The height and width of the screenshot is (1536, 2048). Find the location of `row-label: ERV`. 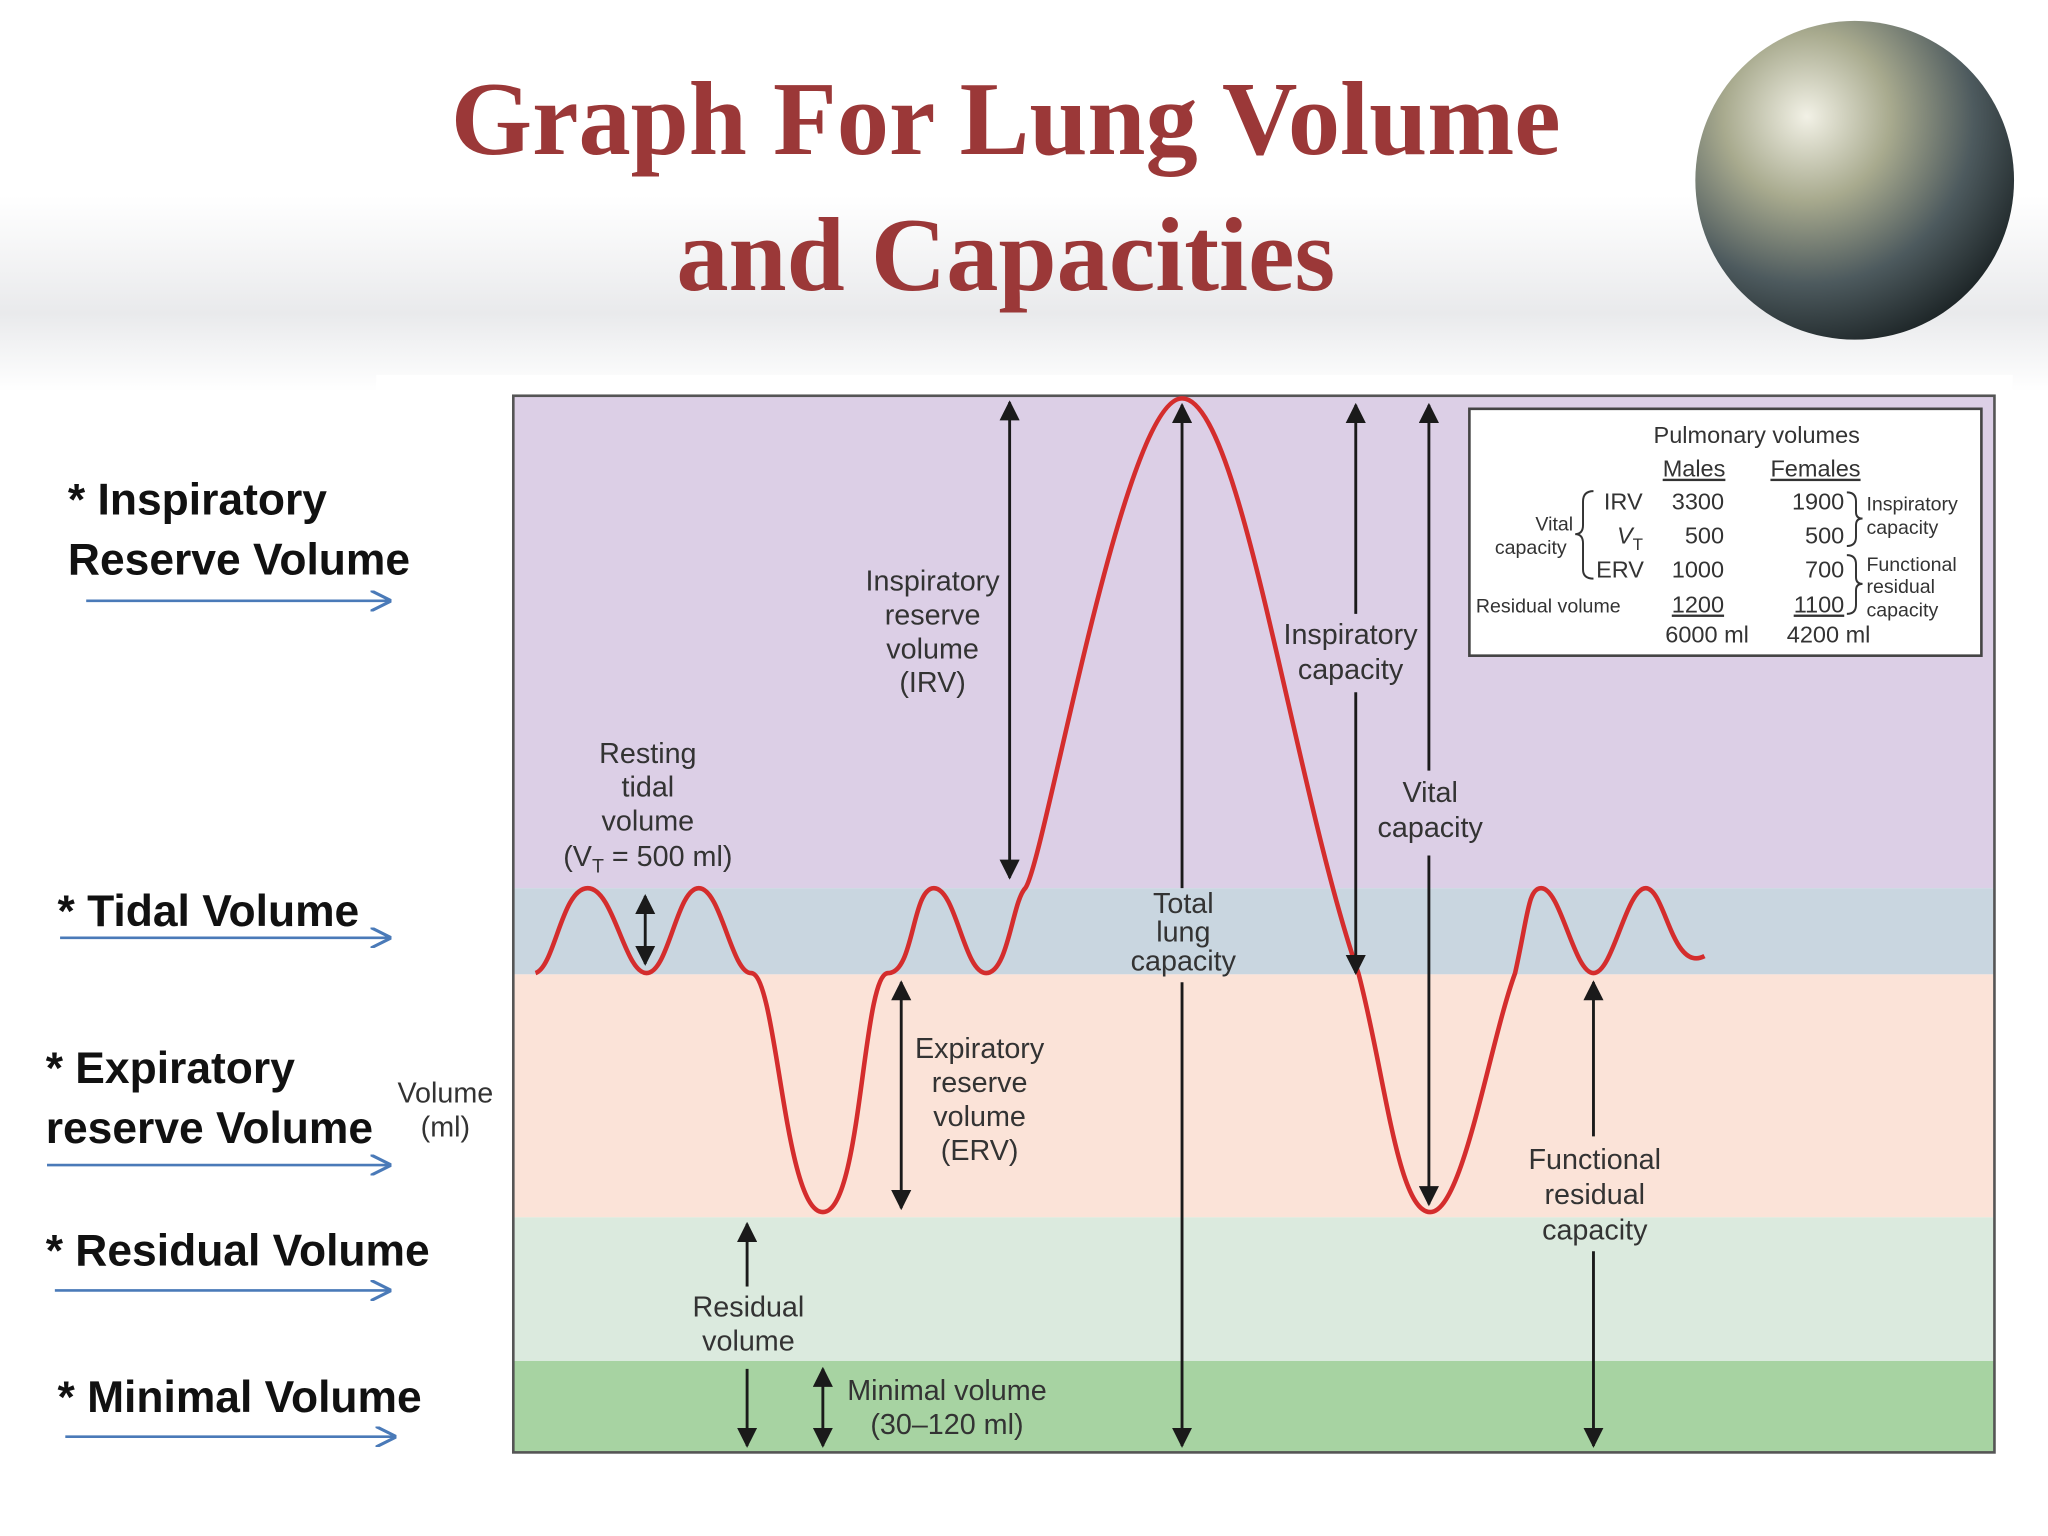

row-label: ERV is located at coordinates (1620, 569).